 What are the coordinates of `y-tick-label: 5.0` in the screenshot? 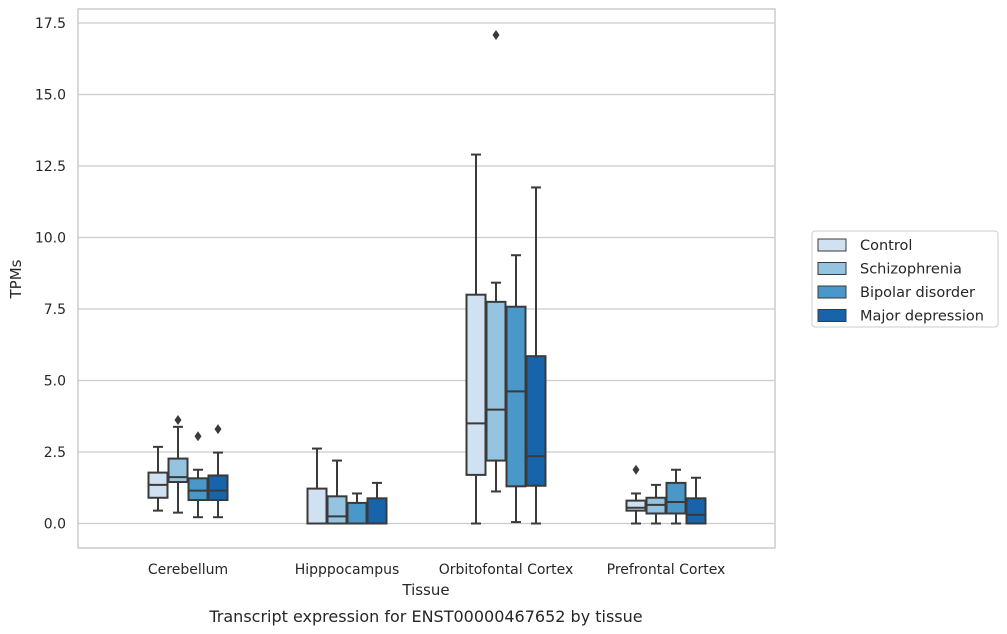 It's located at (55, 382).